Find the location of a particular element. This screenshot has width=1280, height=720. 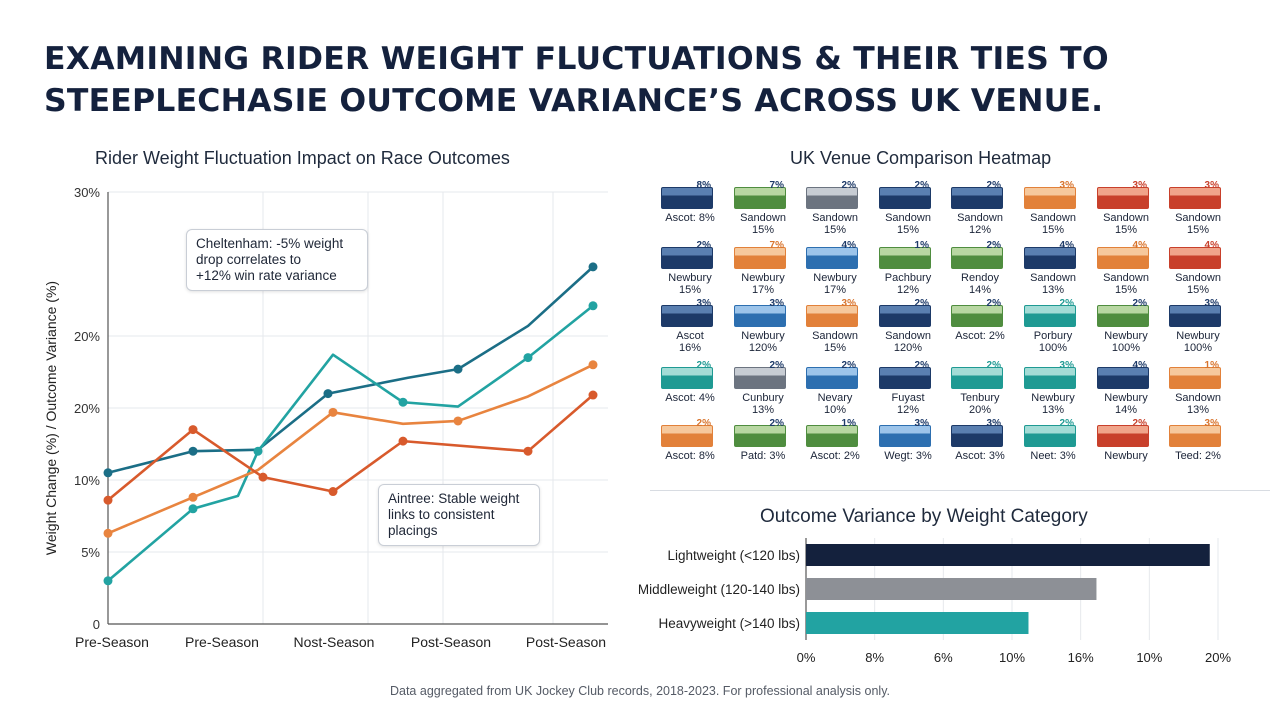

venue-tile: 1% Pachbury 12% is located at coordinates (910, 271).